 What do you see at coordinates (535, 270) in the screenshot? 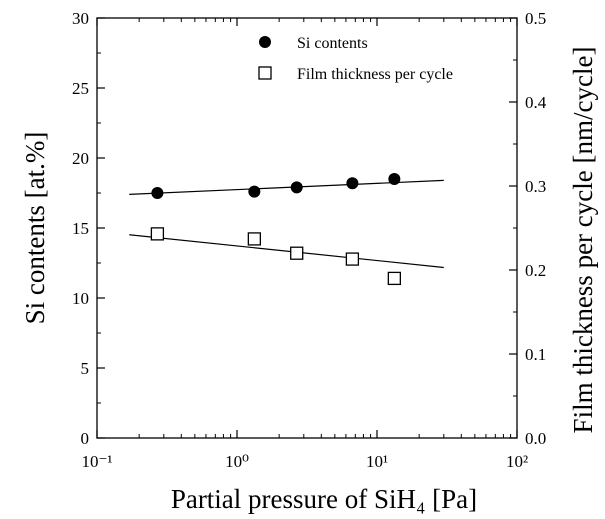
I see `y-right-tick-label: 0.2` at bounding box center [535, 270].